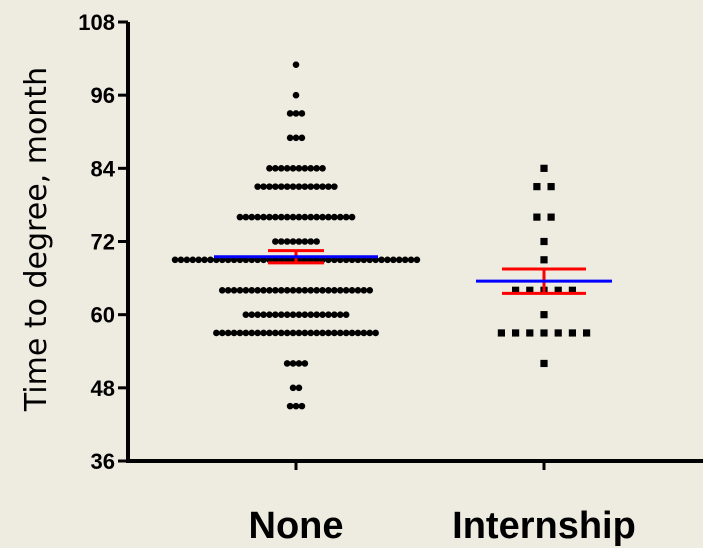 Image resolution: width=703 pixels, height=548 pixels. I want to click on y-tick-label: 96, so click(103, 95).